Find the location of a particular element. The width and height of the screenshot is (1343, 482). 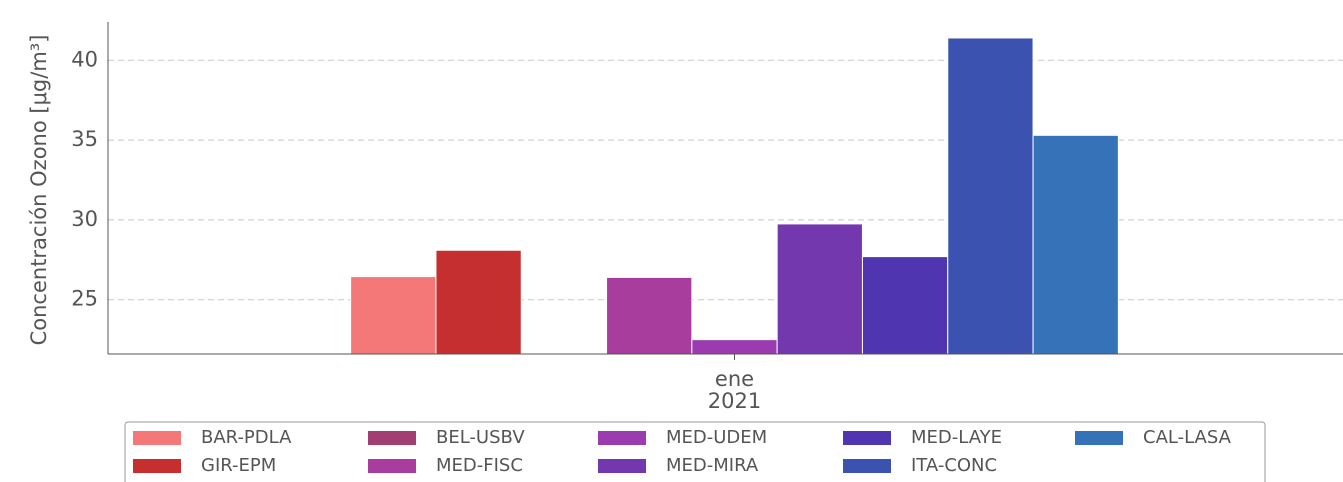

legend-label: MED-UDEM is located at coordinates (716, 437).